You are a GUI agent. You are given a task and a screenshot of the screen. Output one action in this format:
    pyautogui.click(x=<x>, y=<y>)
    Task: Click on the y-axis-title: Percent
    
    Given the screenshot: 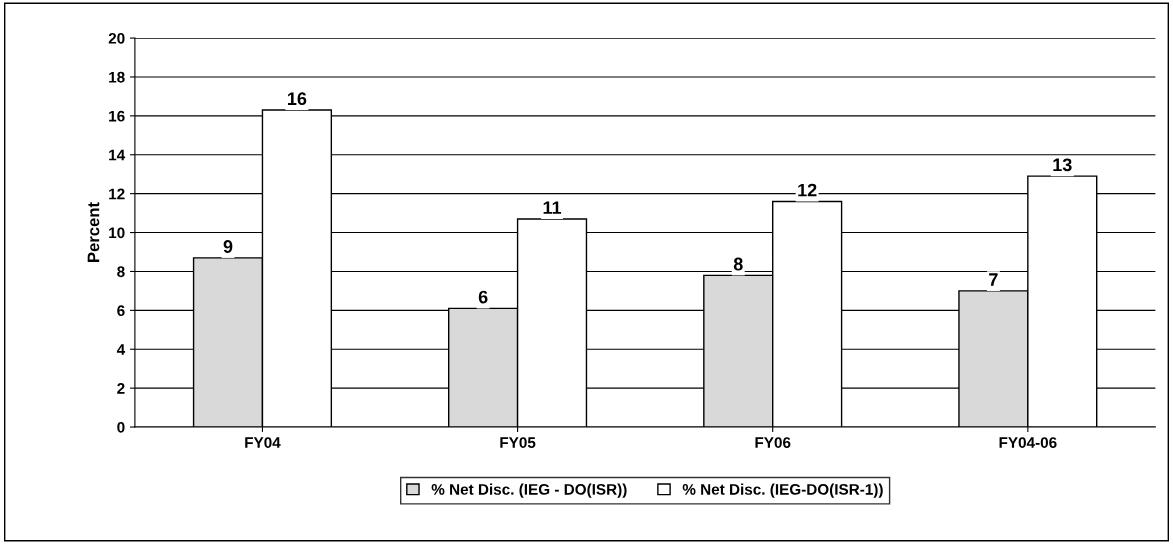 What is the action you would take?
    pyautogui.click(x=93, y=232)
    